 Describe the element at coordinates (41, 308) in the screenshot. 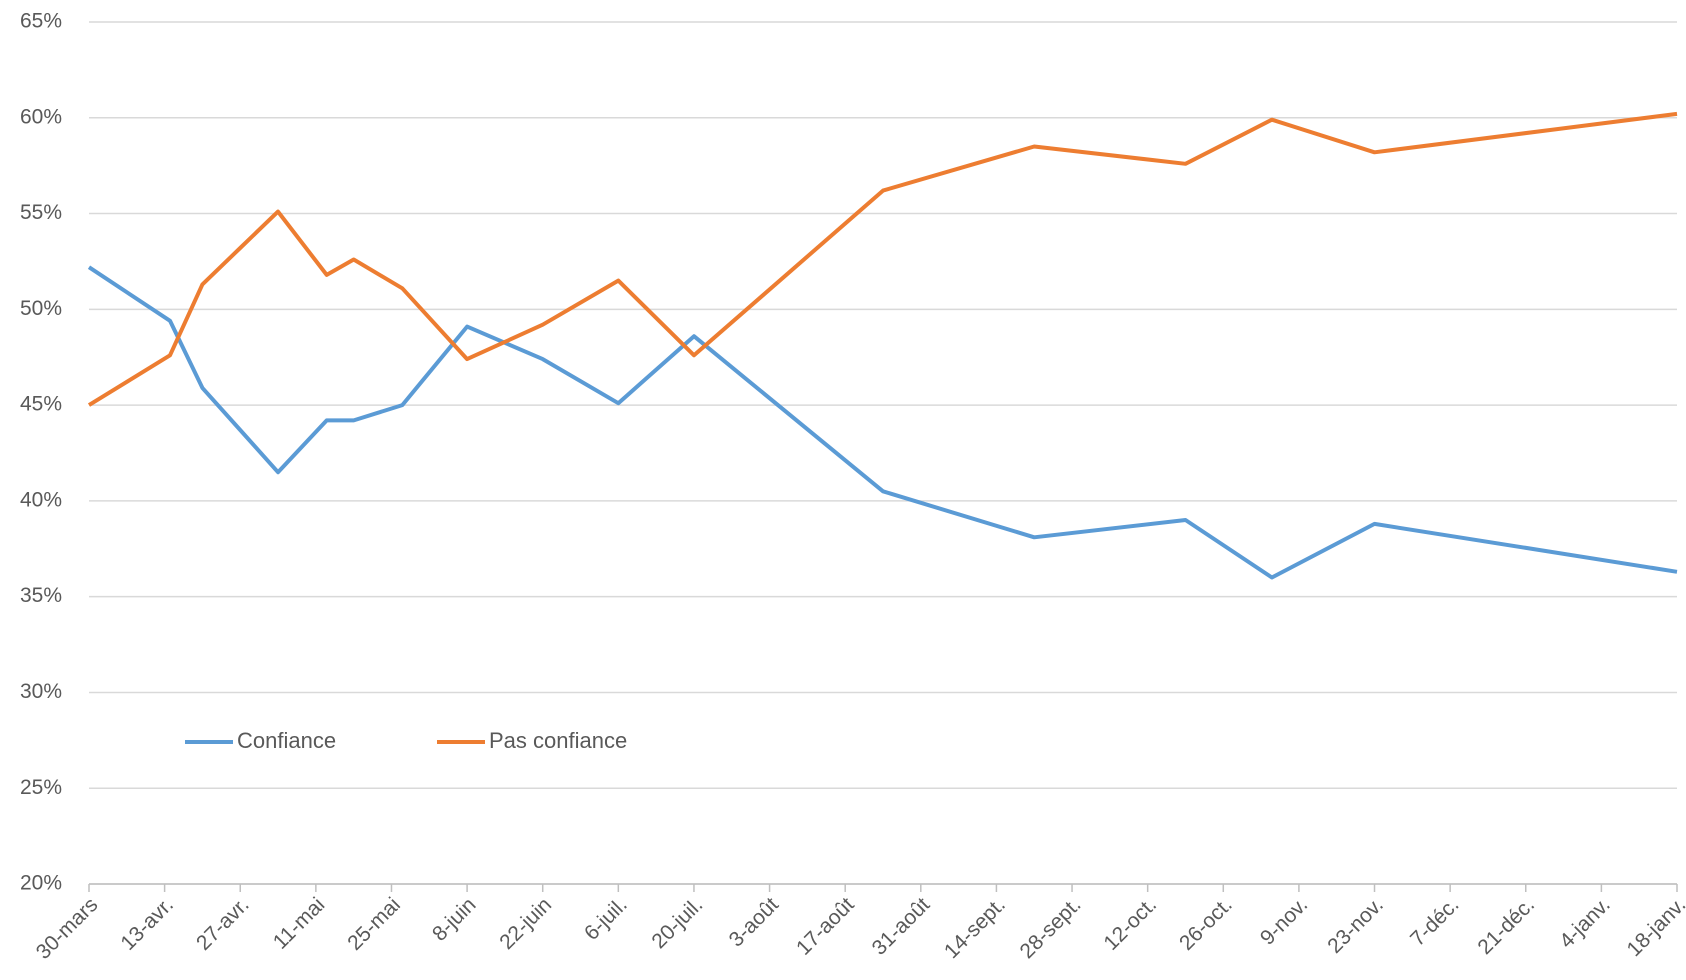

I see `y-tick-label: 50%` at that location.